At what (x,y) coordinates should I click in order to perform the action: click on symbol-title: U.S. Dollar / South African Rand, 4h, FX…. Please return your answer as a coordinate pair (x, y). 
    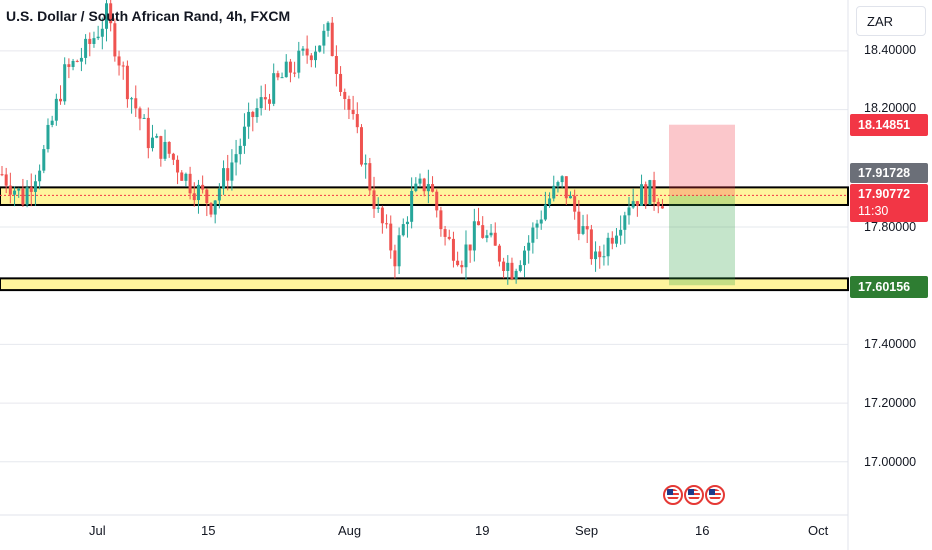
    Looking at the image, I should click on (148, 16).